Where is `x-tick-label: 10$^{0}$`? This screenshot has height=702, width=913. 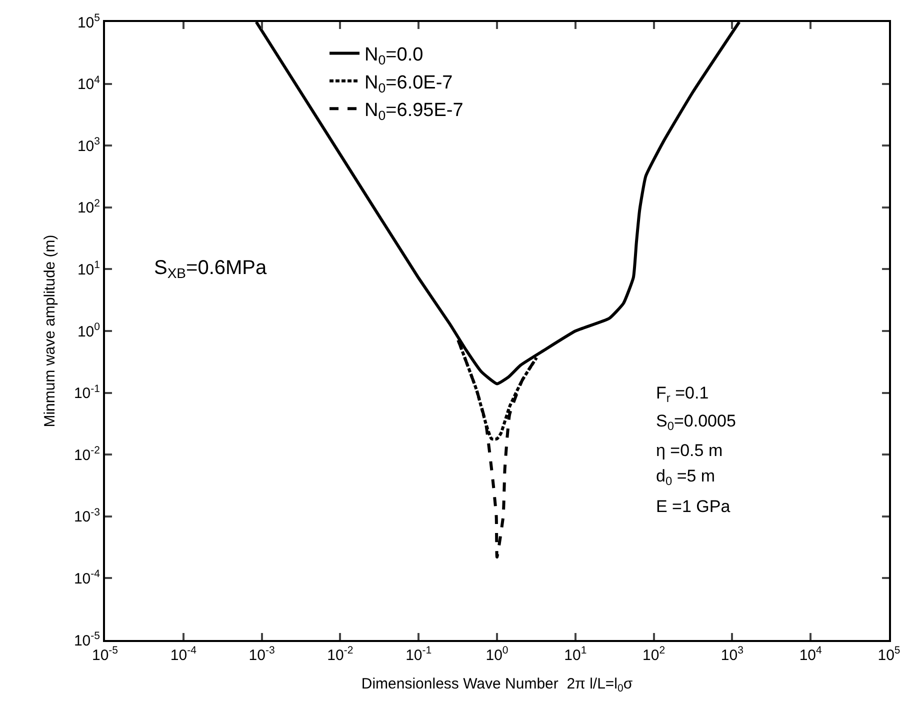 x-tick-label: 10$^{0}$ is located at coordinates (497, 654).